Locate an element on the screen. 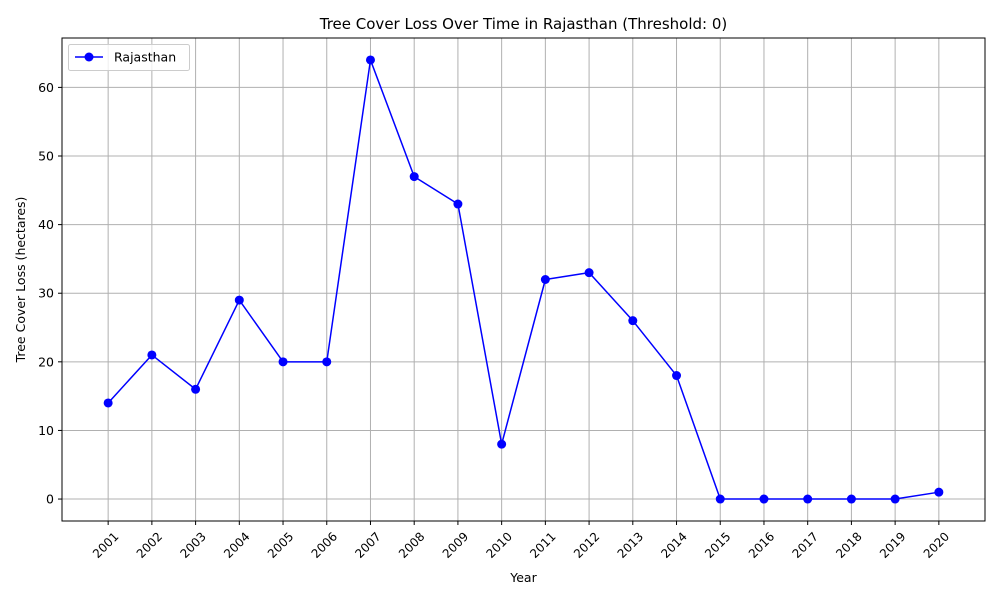  y-tick-label: 0 is located at coordinates (50, 499).